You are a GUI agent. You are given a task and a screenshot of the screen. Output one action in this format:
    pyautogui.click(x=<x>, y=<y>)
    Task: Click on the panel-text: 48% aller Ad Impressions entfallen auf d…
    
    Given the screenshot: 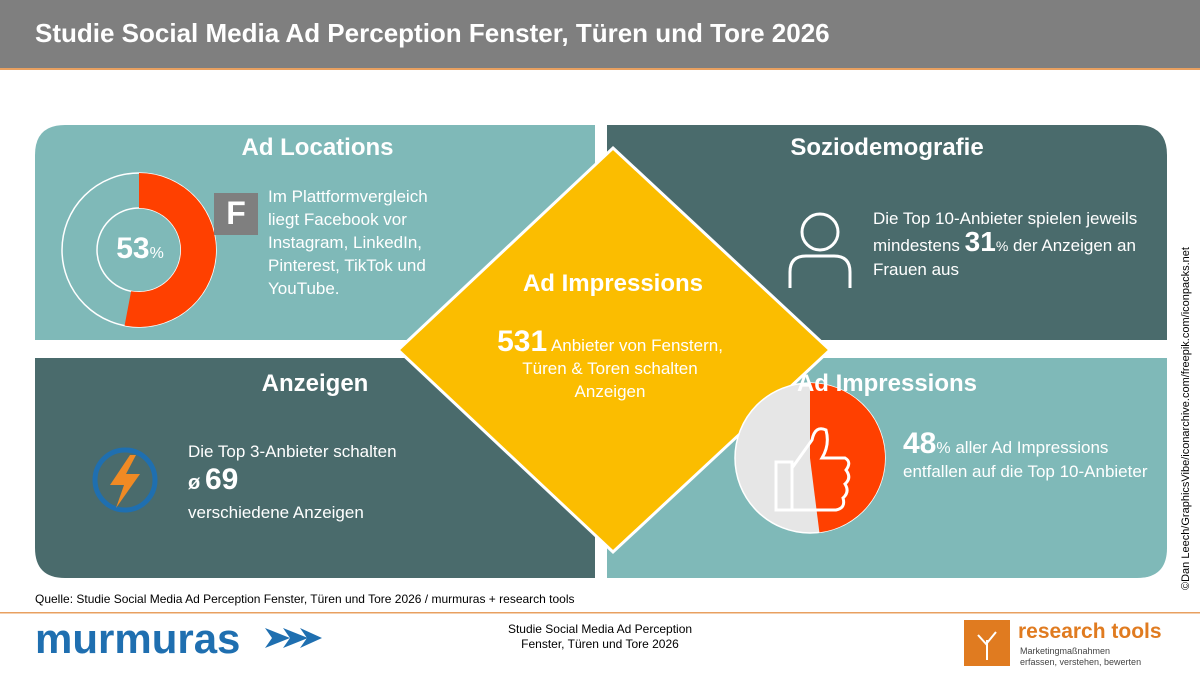 What is the action you would take?
    pyautogui.click(x=1028, y=456)
    